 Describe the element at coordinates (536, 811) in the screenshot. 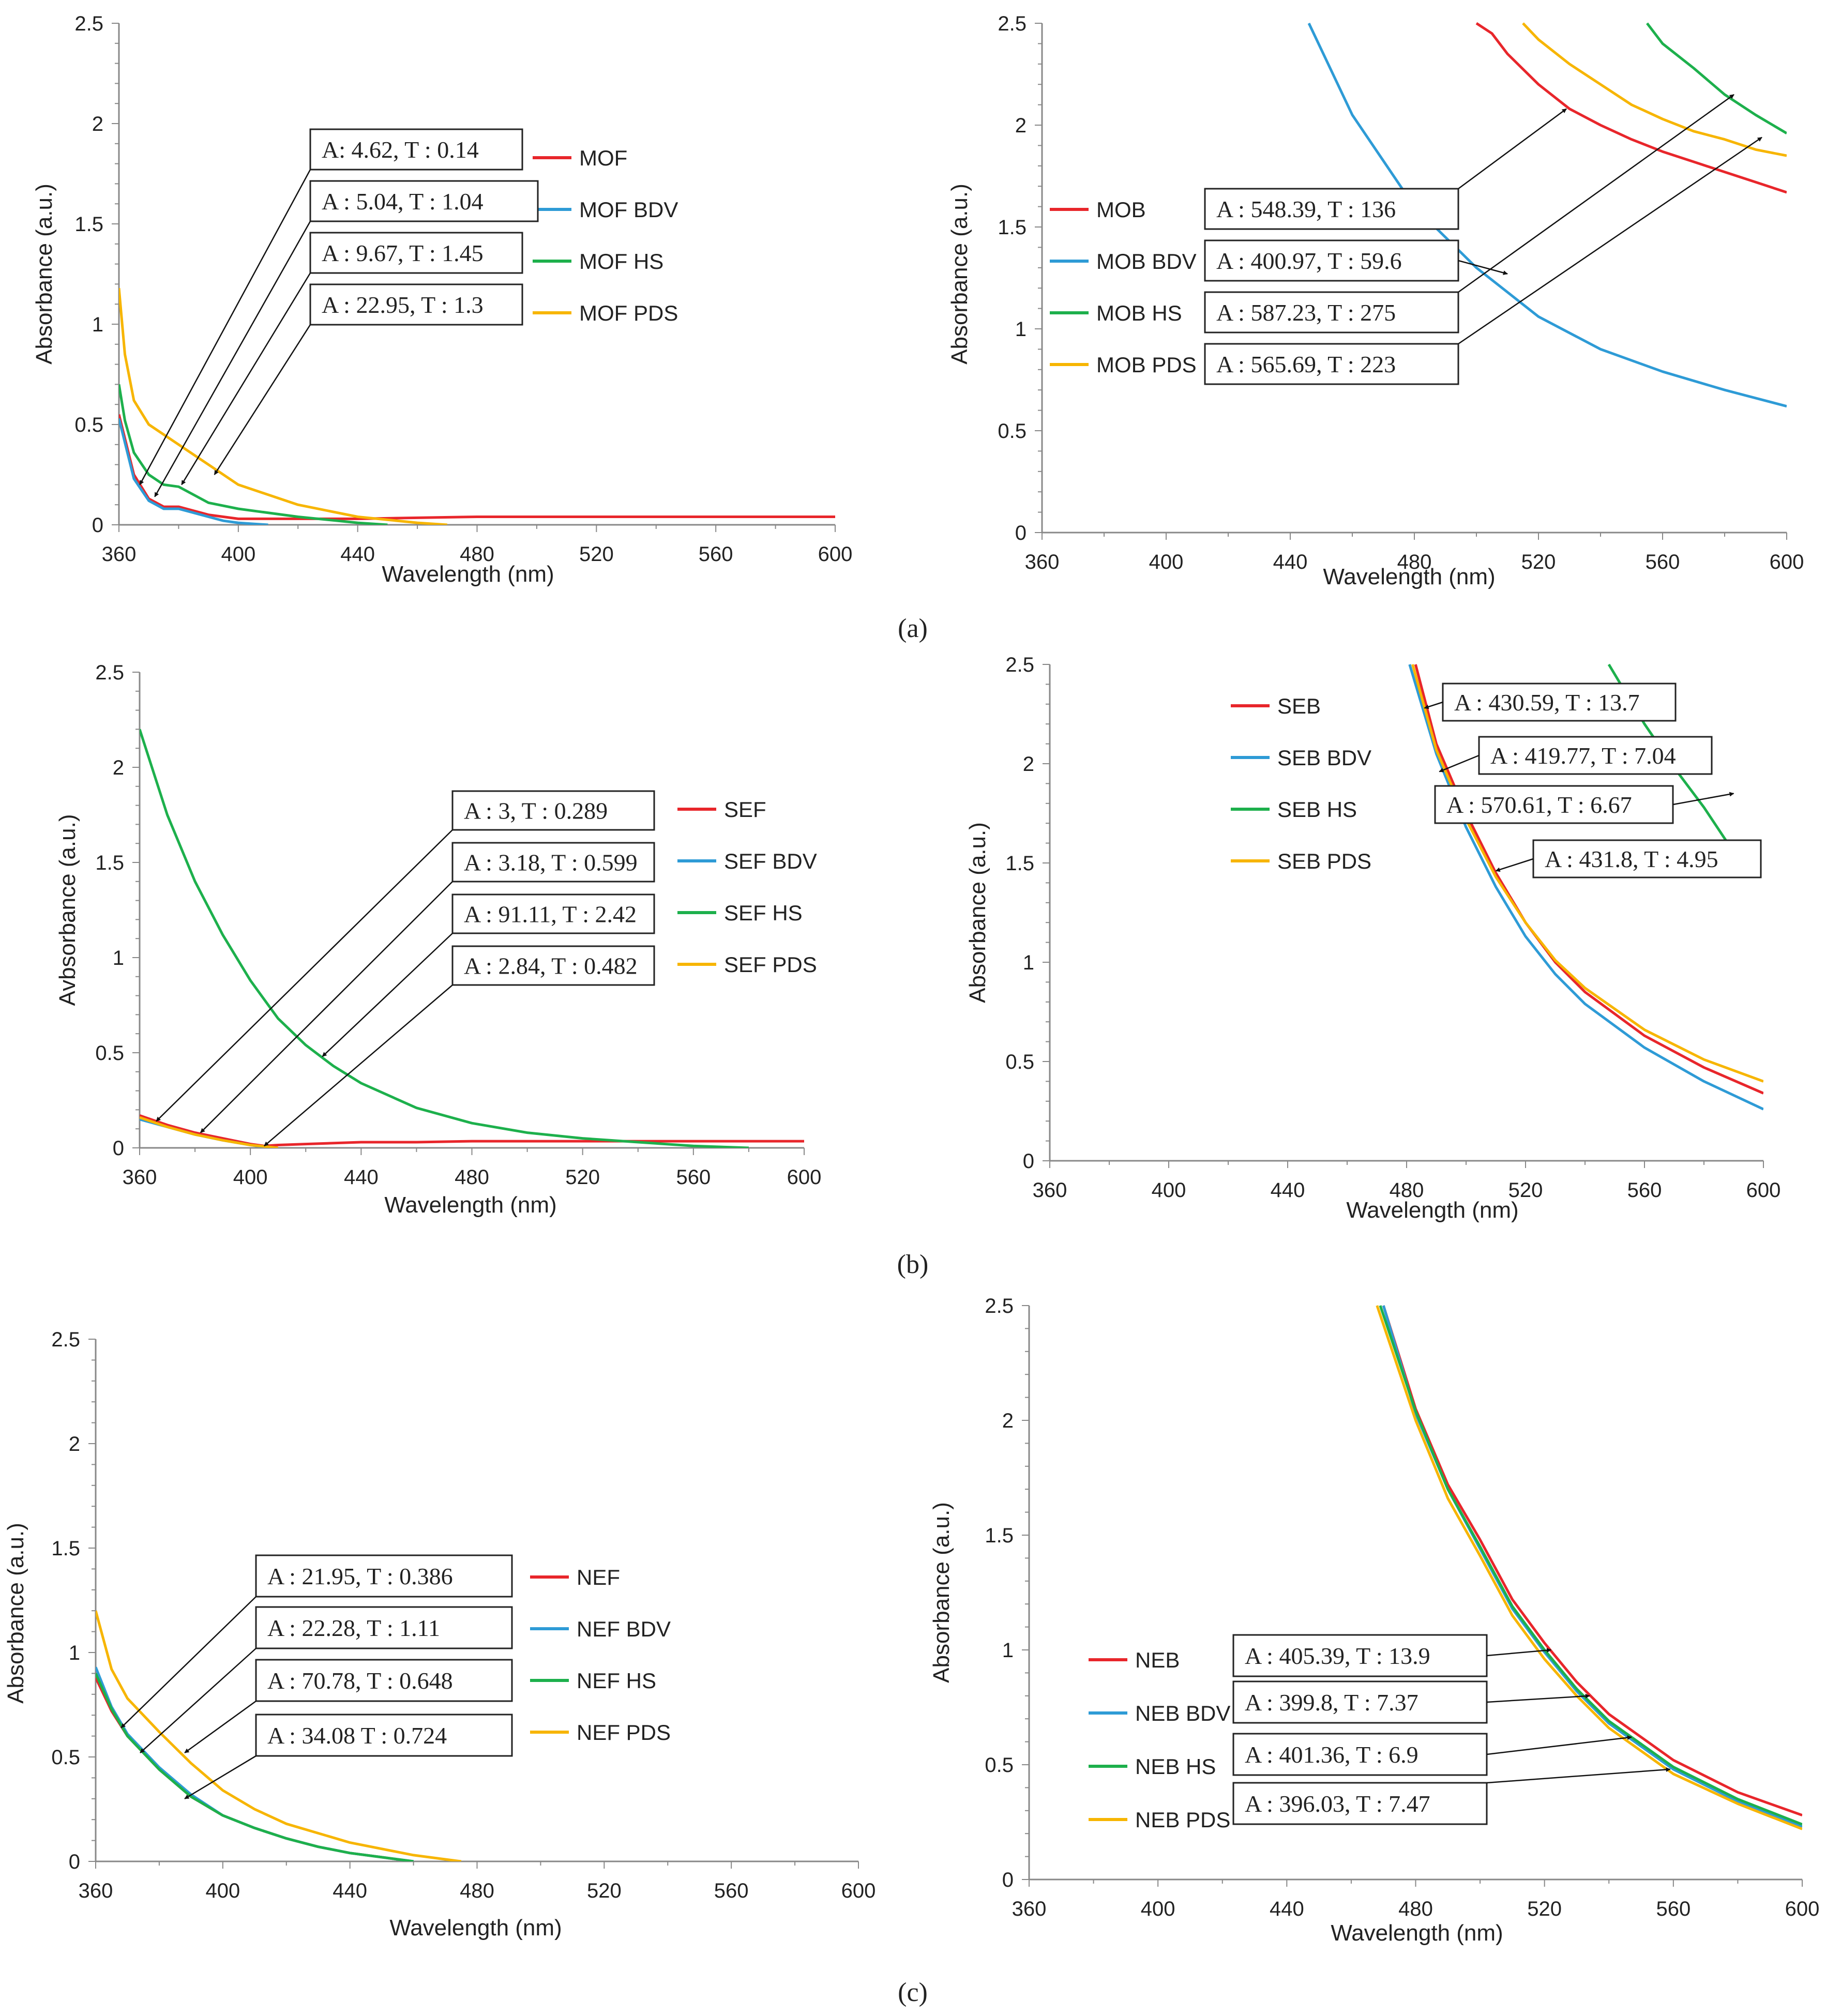

I see `annotation-text: A : 3, T : 0.289` at that location.